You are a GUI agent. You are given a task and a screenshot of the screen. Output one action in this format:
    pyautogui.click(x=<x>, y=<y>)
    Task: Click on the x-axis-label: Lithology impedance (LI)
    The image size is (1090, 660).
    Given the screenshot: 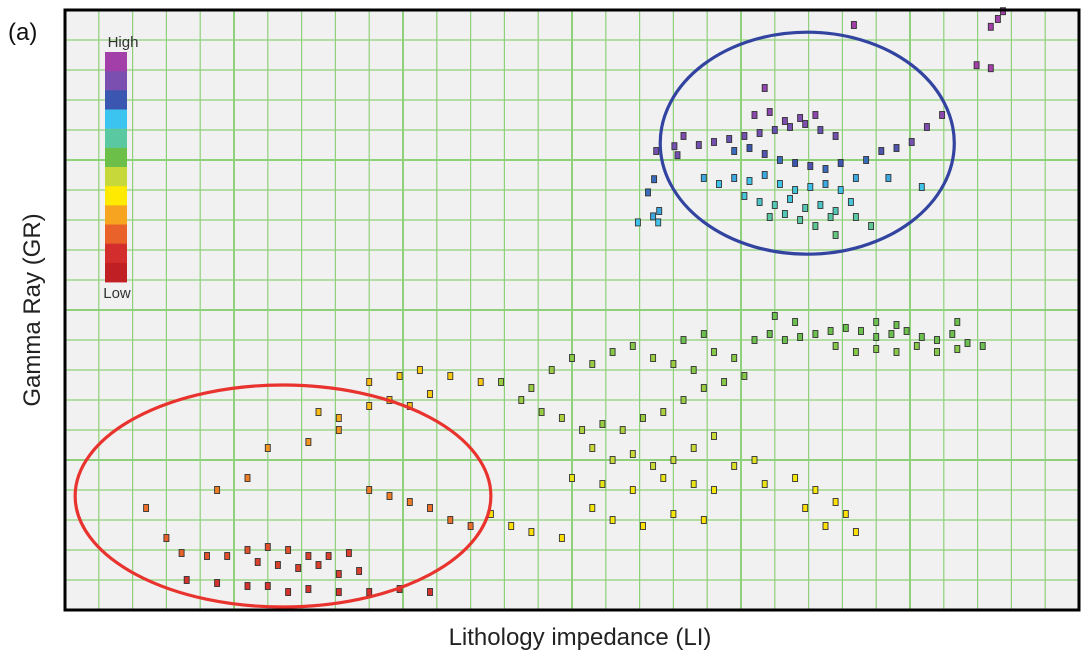 What is the action you would take?
    pyautogui.click(x=580, y=637)
    